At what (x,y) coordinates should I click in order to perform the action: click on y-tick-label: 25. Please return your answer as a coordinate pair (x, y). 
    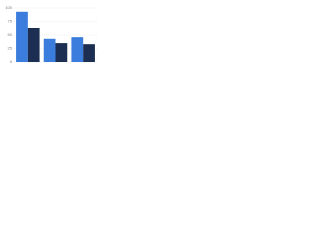
    Looking at the image, I should click on (10, 48).